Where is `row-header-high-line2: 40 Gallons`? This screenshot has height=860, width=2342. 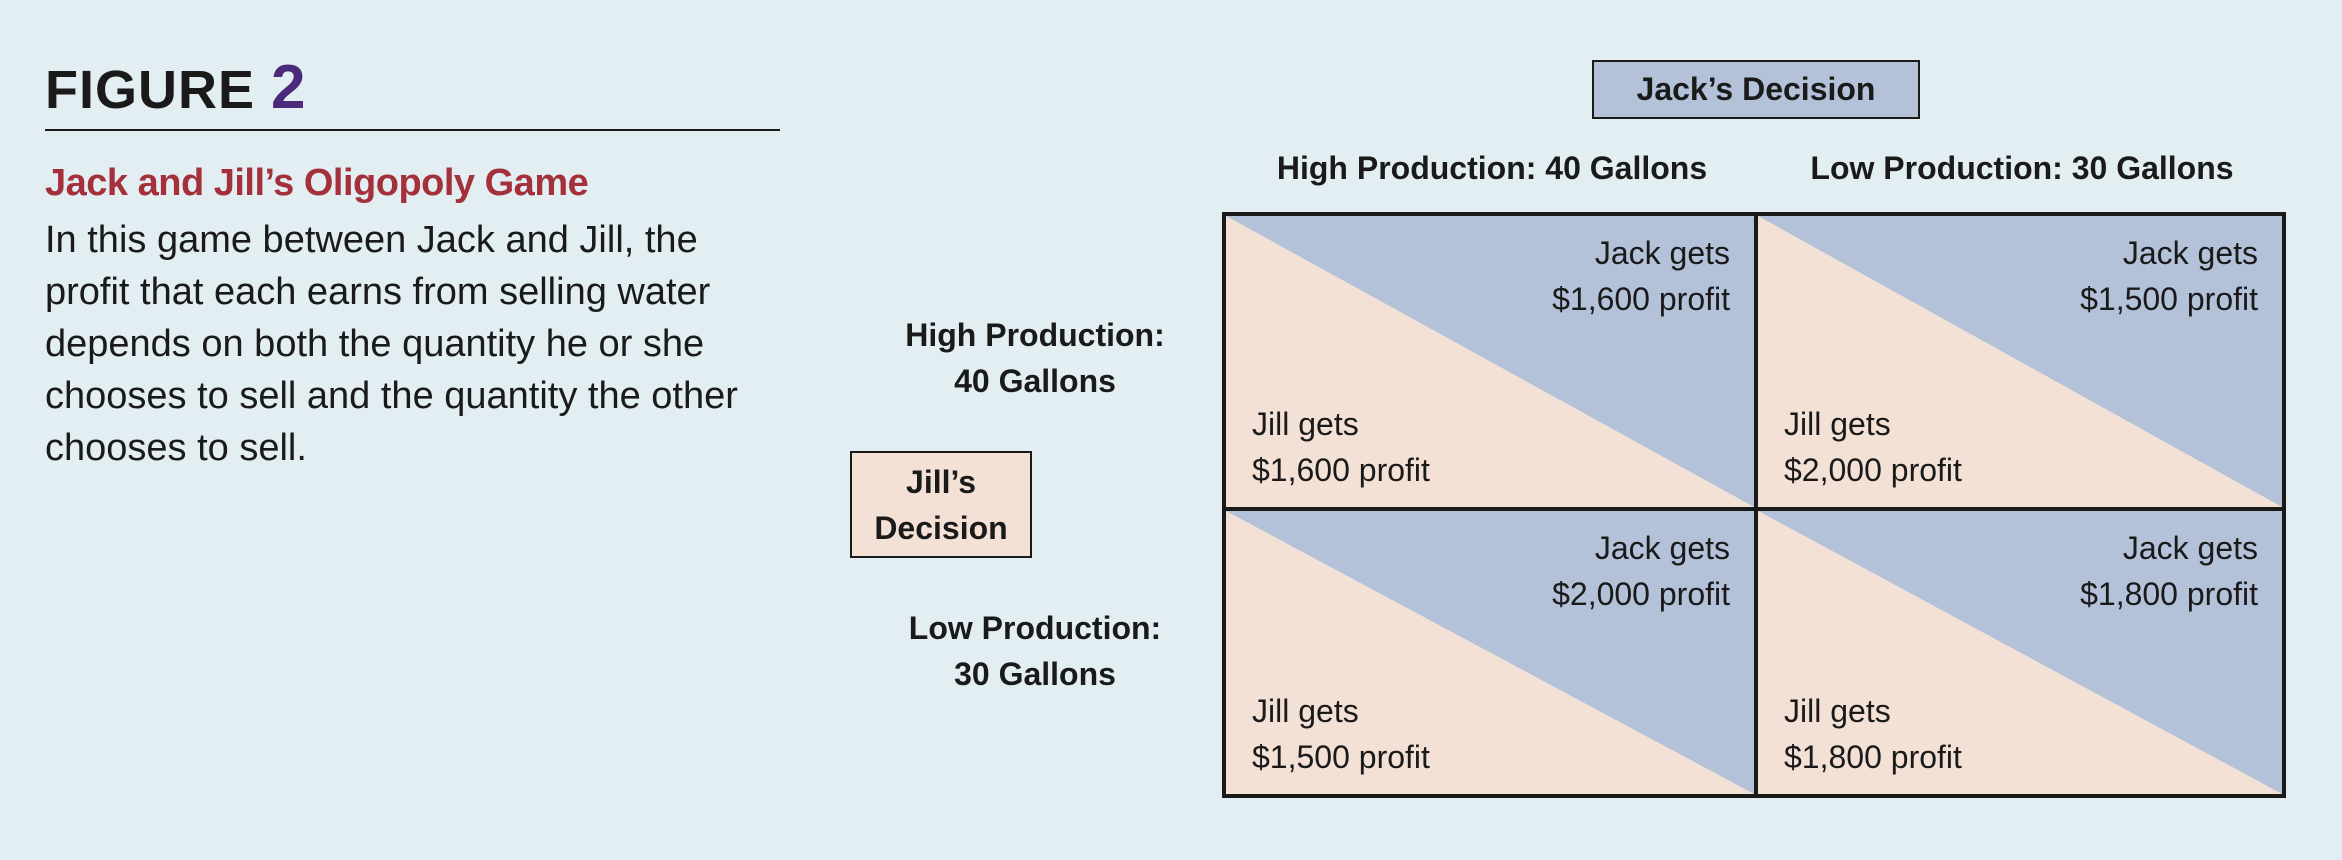 row-header-high-line2: 40 Gallons is located at coordinates (1035, 381).